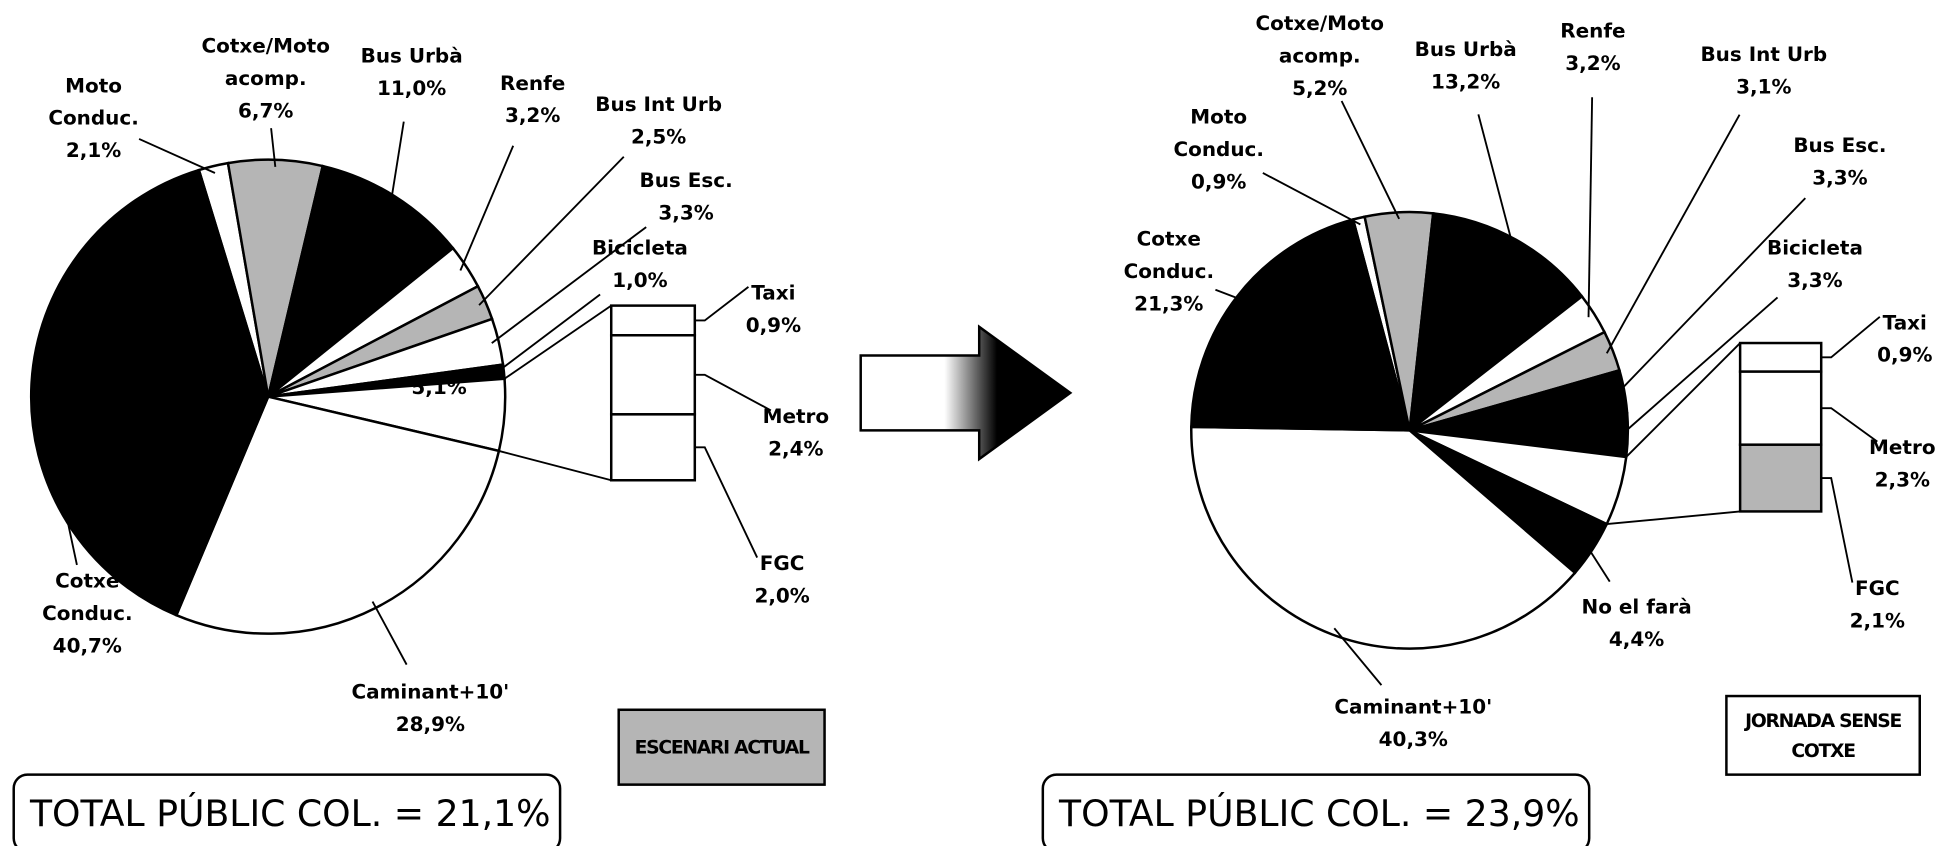 Image resolution: width=1946 pixels, height=846 pixels. What do you see at coordinates (1823, 735) in the screenshot?
I see `scenario-label: JORNADA SENSE COTXE` at bounding box center [1823, 735].